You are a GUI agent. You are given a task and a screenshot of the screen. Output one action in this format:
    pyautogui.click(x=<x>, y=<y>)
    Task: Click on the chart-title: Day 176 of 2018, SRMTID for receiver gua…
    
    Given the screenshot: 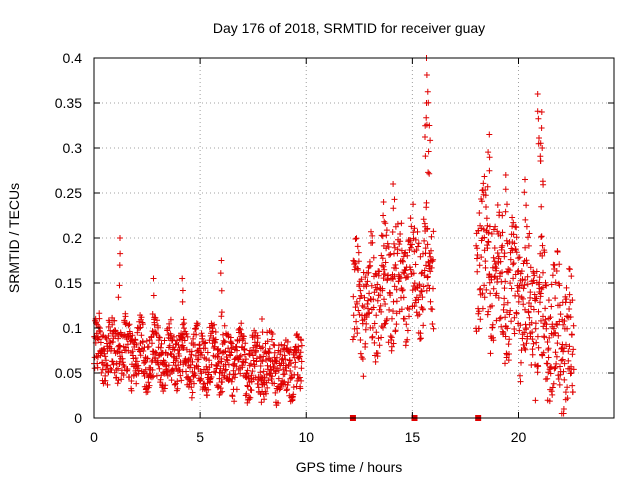 What is the action you would take?
    pyautogui.click(x=349, y=28)
    